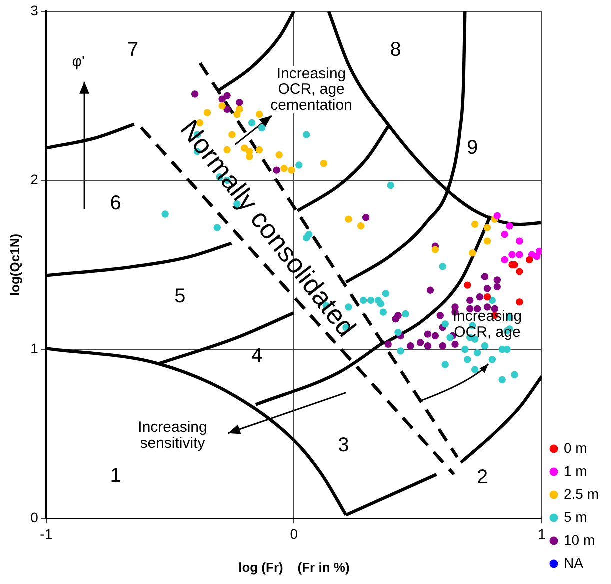 This screenshot has height=584, width=611. What do you see at coordinates (482, 477) in the screenshot?
I see `annotation: 2` at bounding box center [482, 477].